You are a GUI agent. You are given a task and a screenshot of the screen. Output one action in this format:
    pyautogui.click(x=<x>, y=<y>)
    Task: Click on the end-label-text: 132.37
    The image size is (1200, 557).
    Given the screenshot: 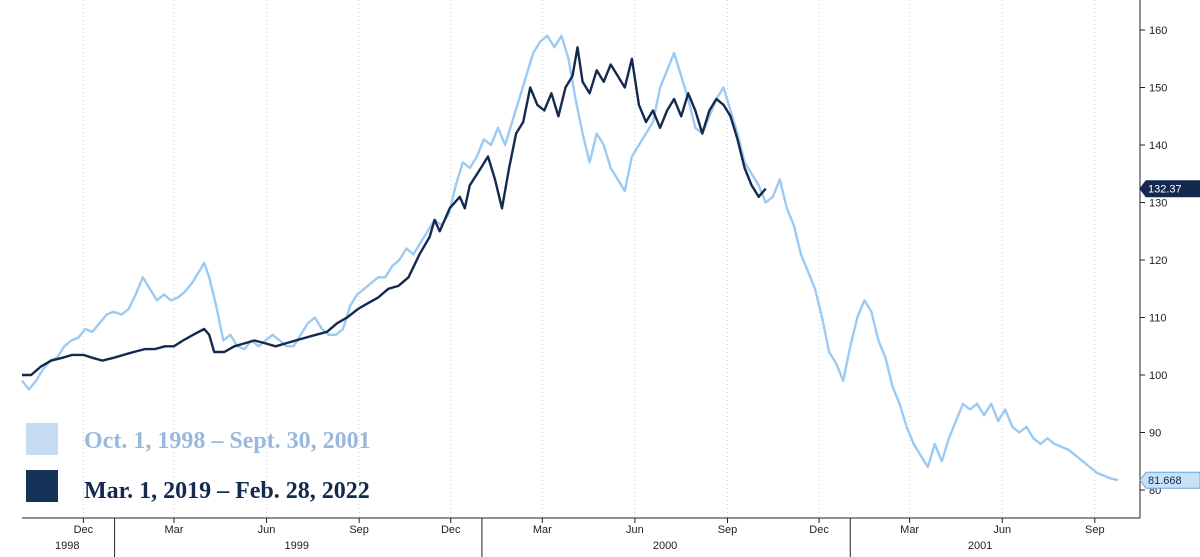 What is the action you would take?
    pyautogui.click(x=1165, y=190)
    